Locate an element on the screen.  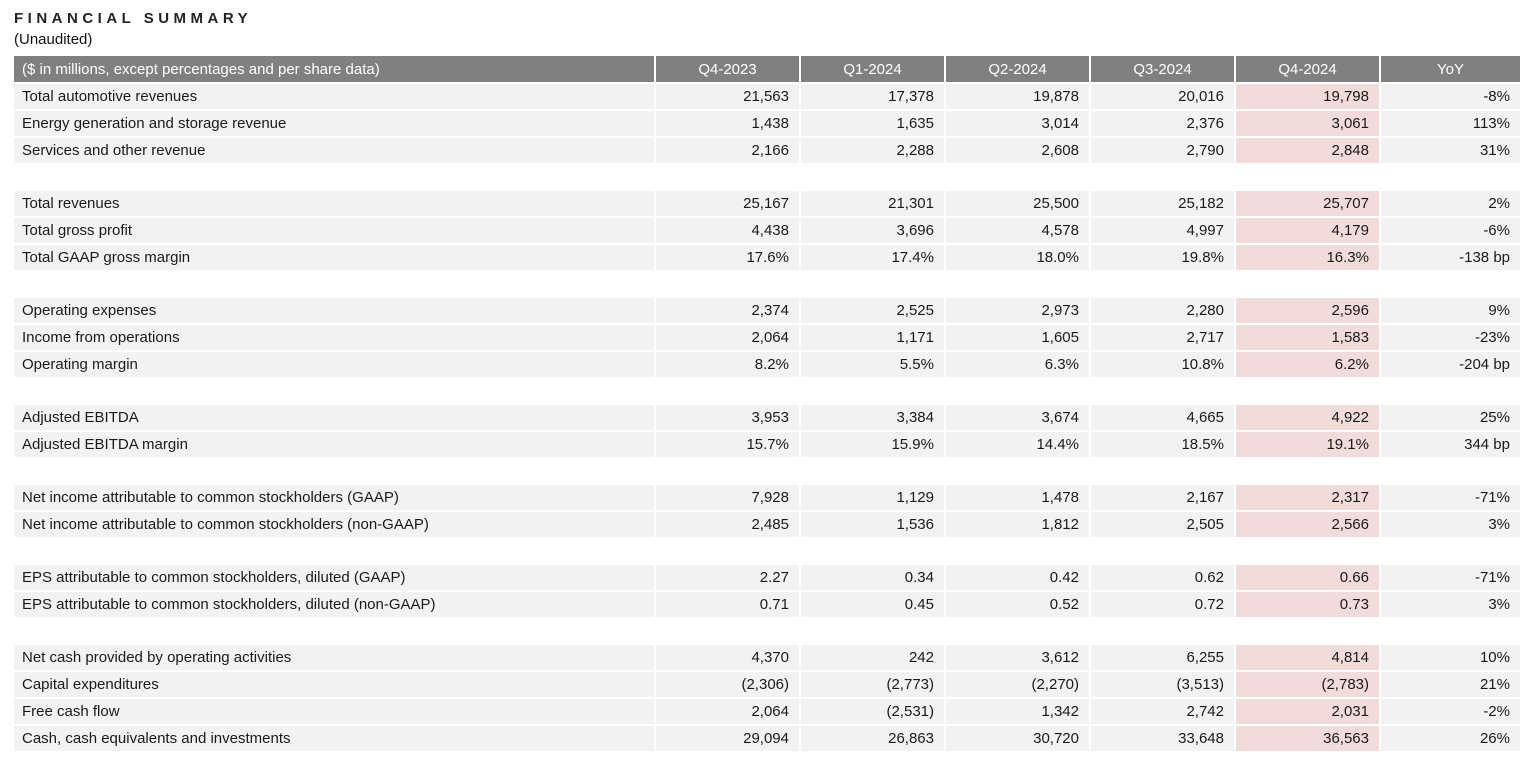
row-label: Total GAAP gross margin is located at coordinates (334, 257).